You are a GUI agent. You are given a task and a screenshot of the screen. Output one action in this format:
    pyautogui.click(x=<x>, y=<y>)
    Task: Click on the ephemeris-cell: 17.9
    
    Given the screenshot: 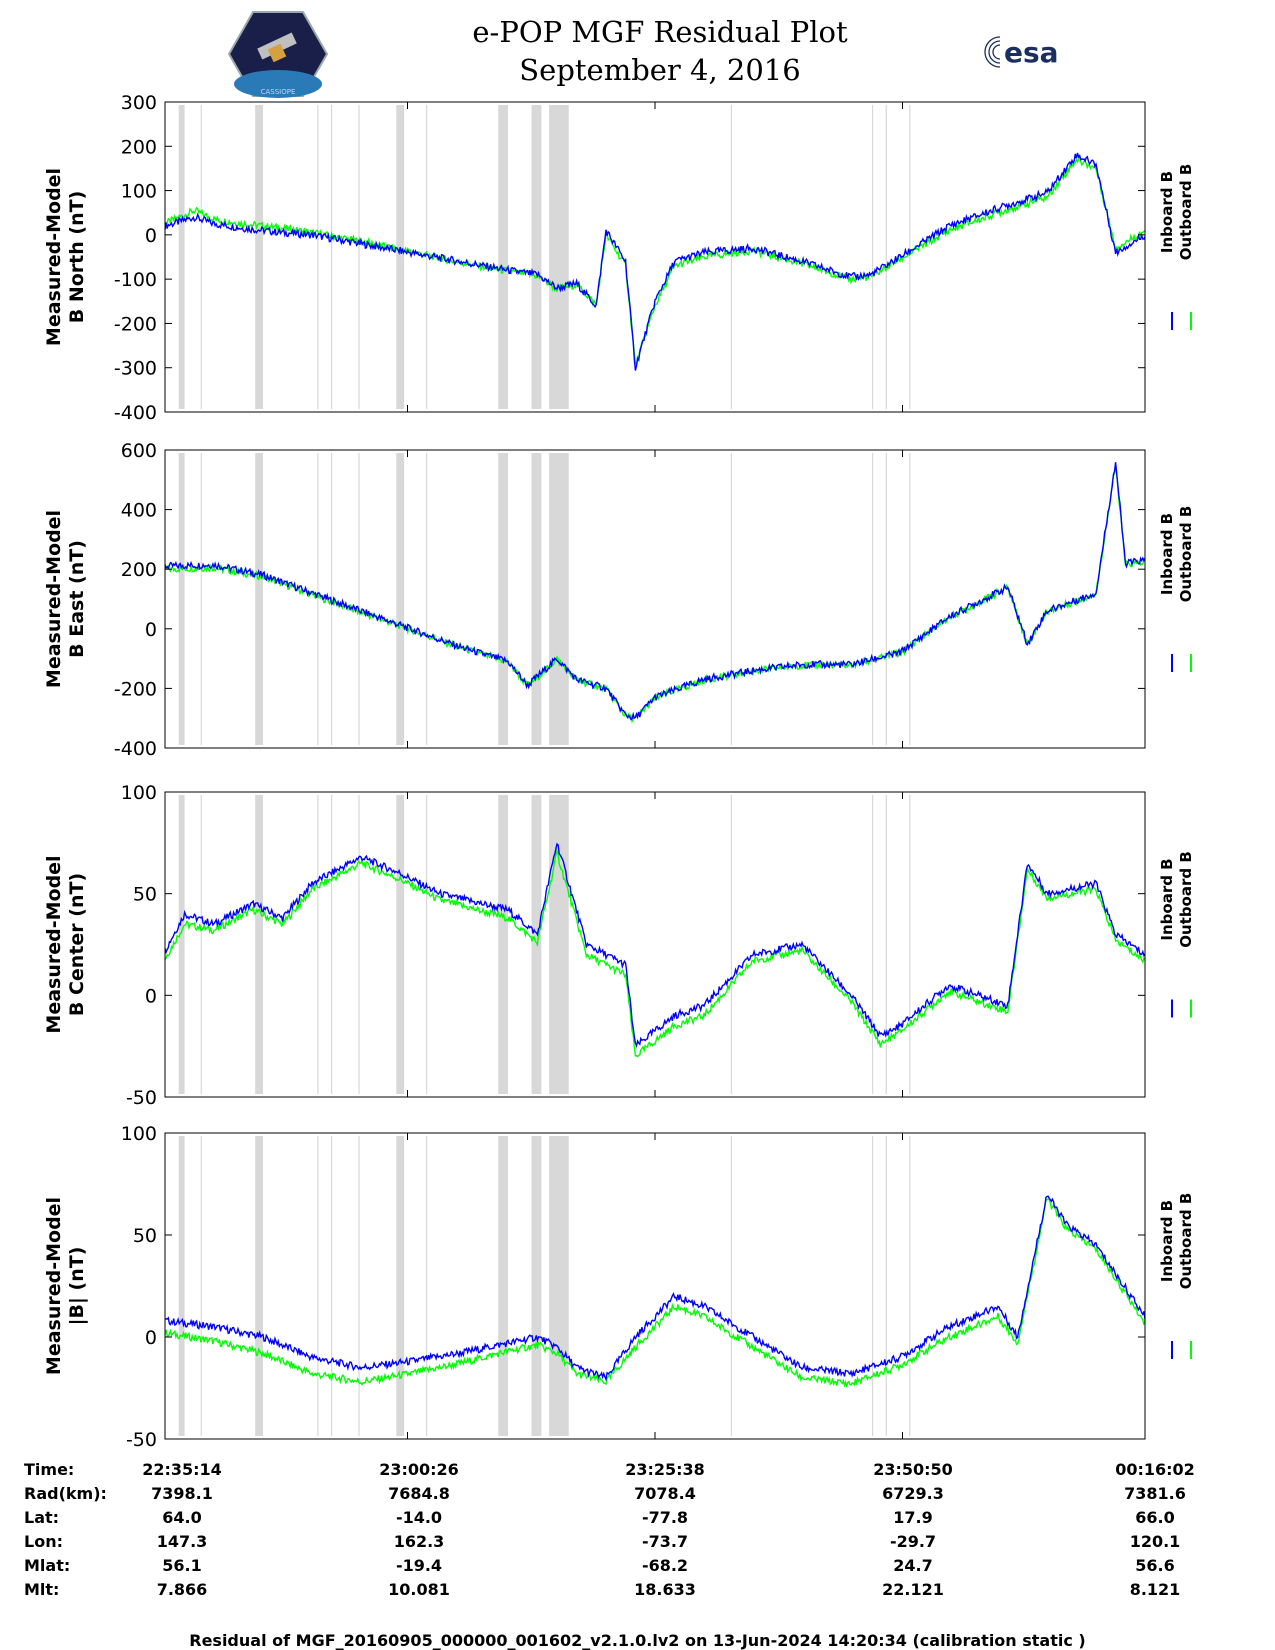 What is the action you would take?
    pyautogui.click(x=913, y=1517)
    